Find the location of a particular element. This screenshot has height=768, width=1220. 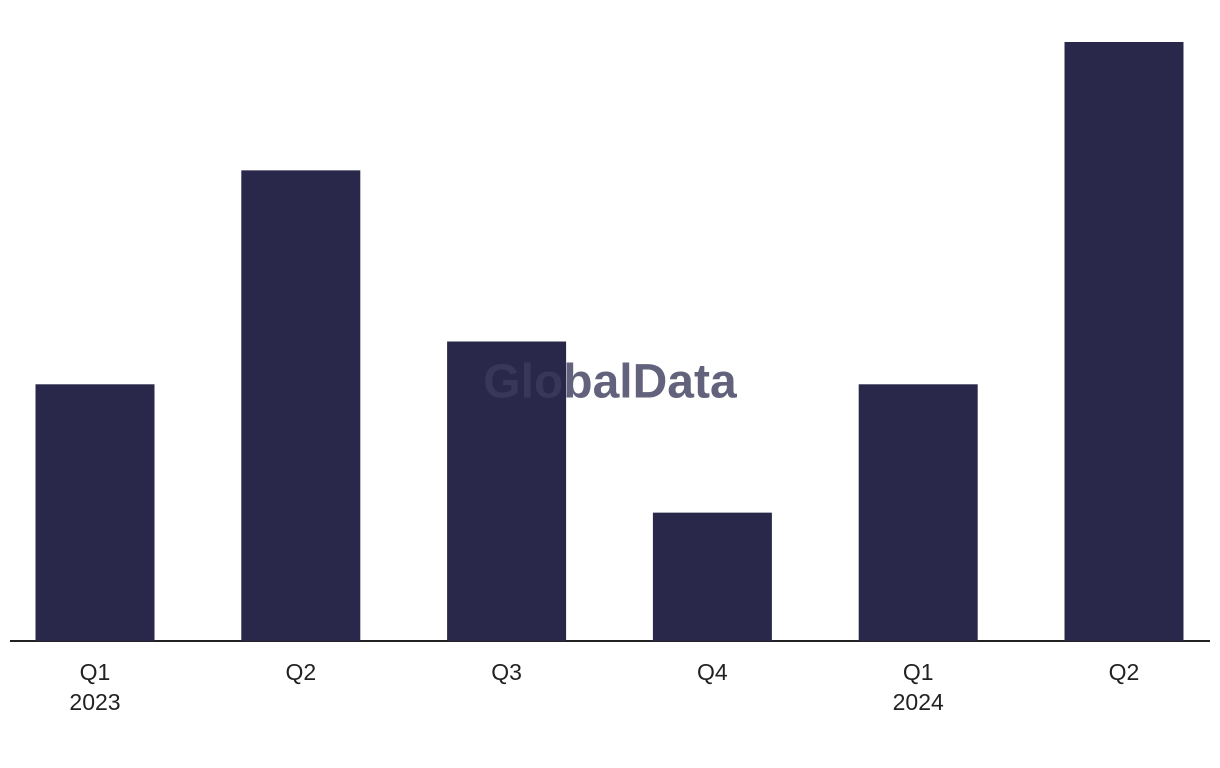

x-tick-label: 2024 is located at coordinates (918, 702).